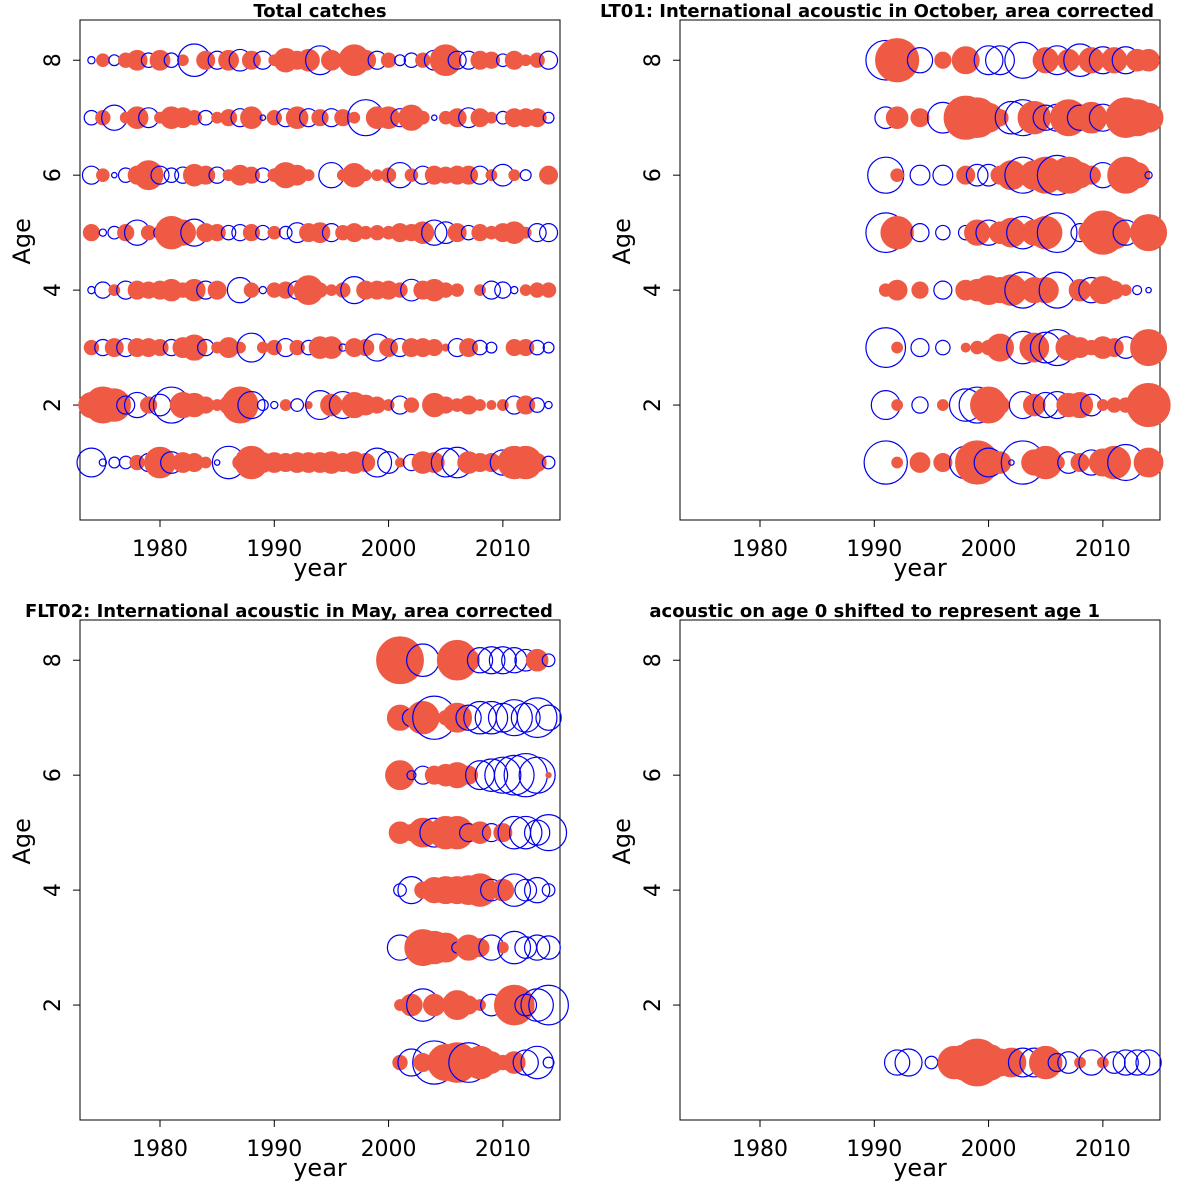 This screenshot has width=1200, height=1200. What do you see at coordinates (53, 1005) in the screenshot?
I see `y-tick-label: 2` at bounding box center [53, 1005].